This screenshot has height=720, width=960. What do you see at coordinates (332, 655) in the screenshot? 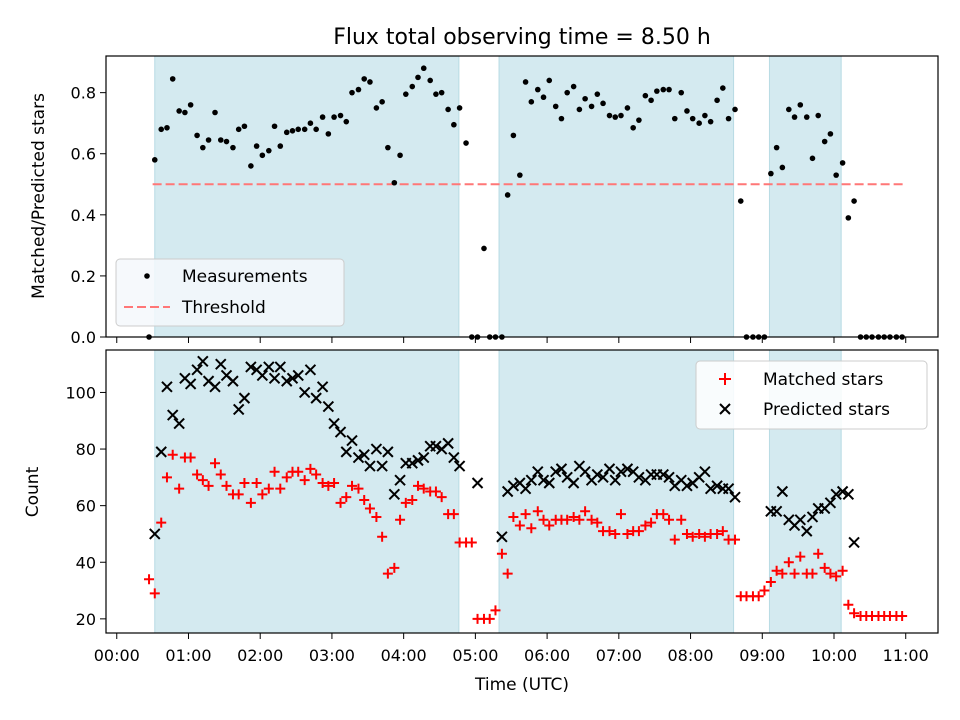
I see `x-tick-label: 03:00` at bounding box center [332, 655].